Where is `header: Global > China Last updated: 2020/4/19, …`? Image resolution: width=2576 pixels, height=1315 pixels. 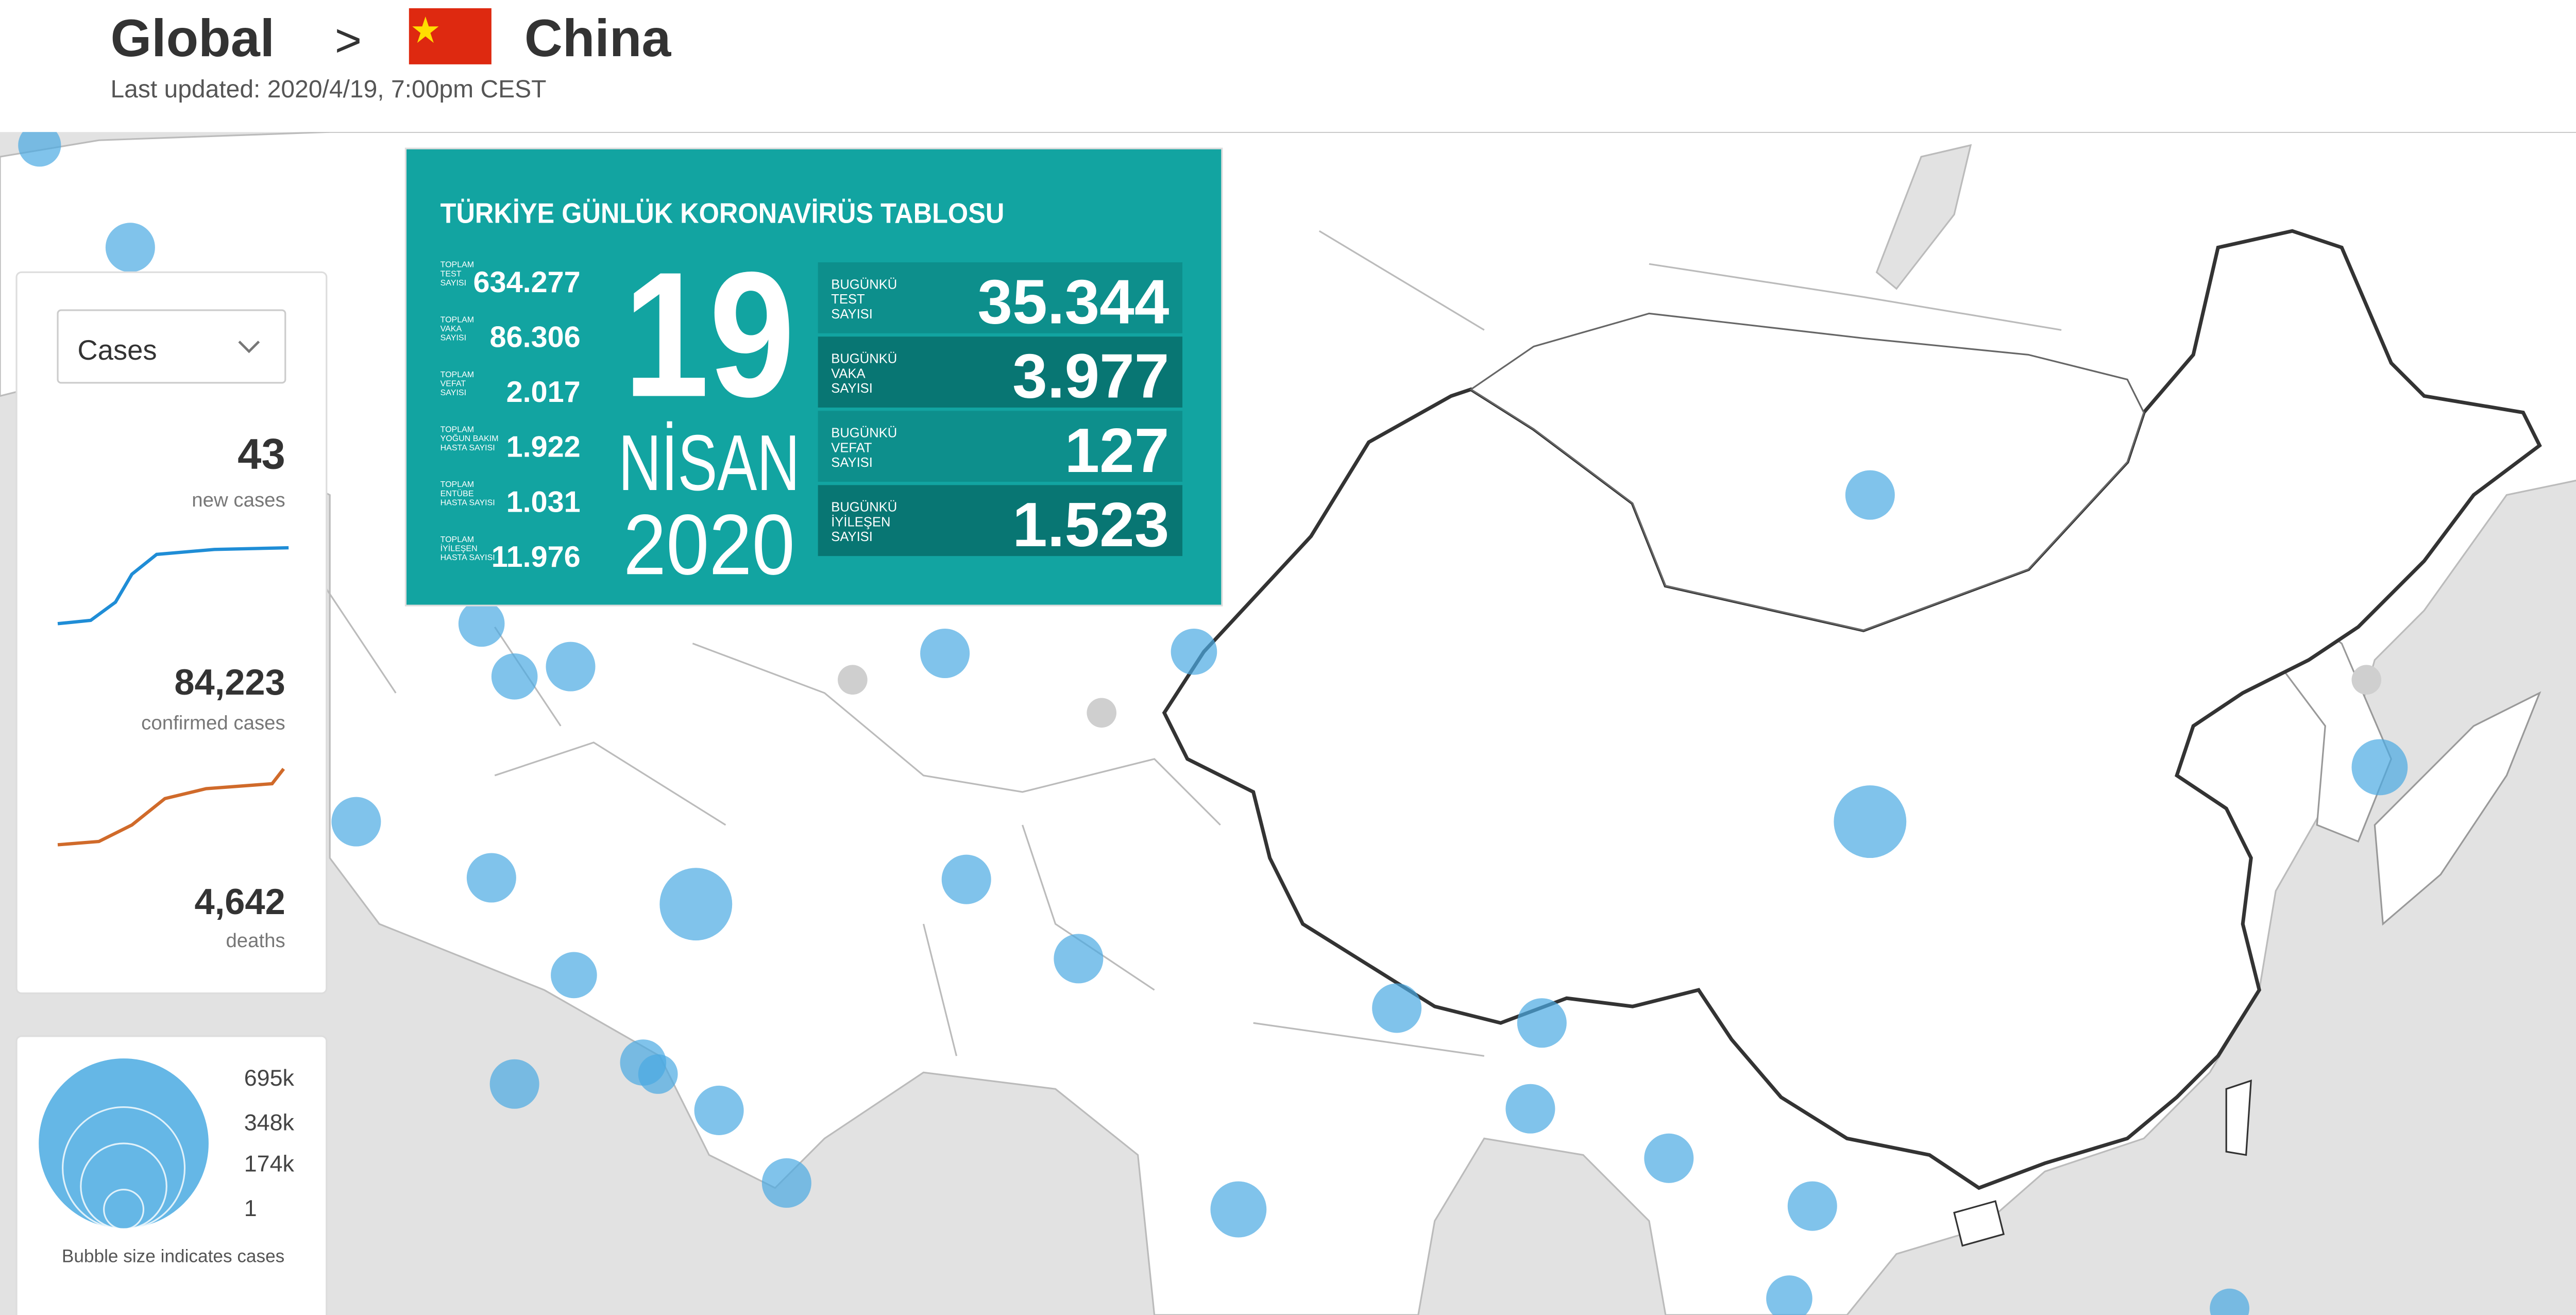 header: Global > China Last updated: 2020/4/19, … is located at coordinates (1288, 66).